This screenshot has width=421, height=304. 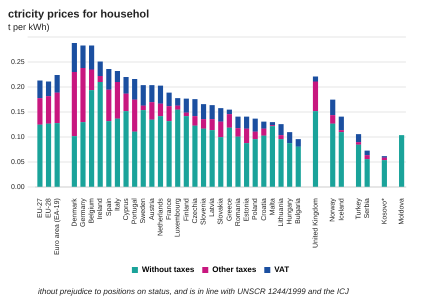 I want to click on legend-label: VAT, so click(x=282, y=269).